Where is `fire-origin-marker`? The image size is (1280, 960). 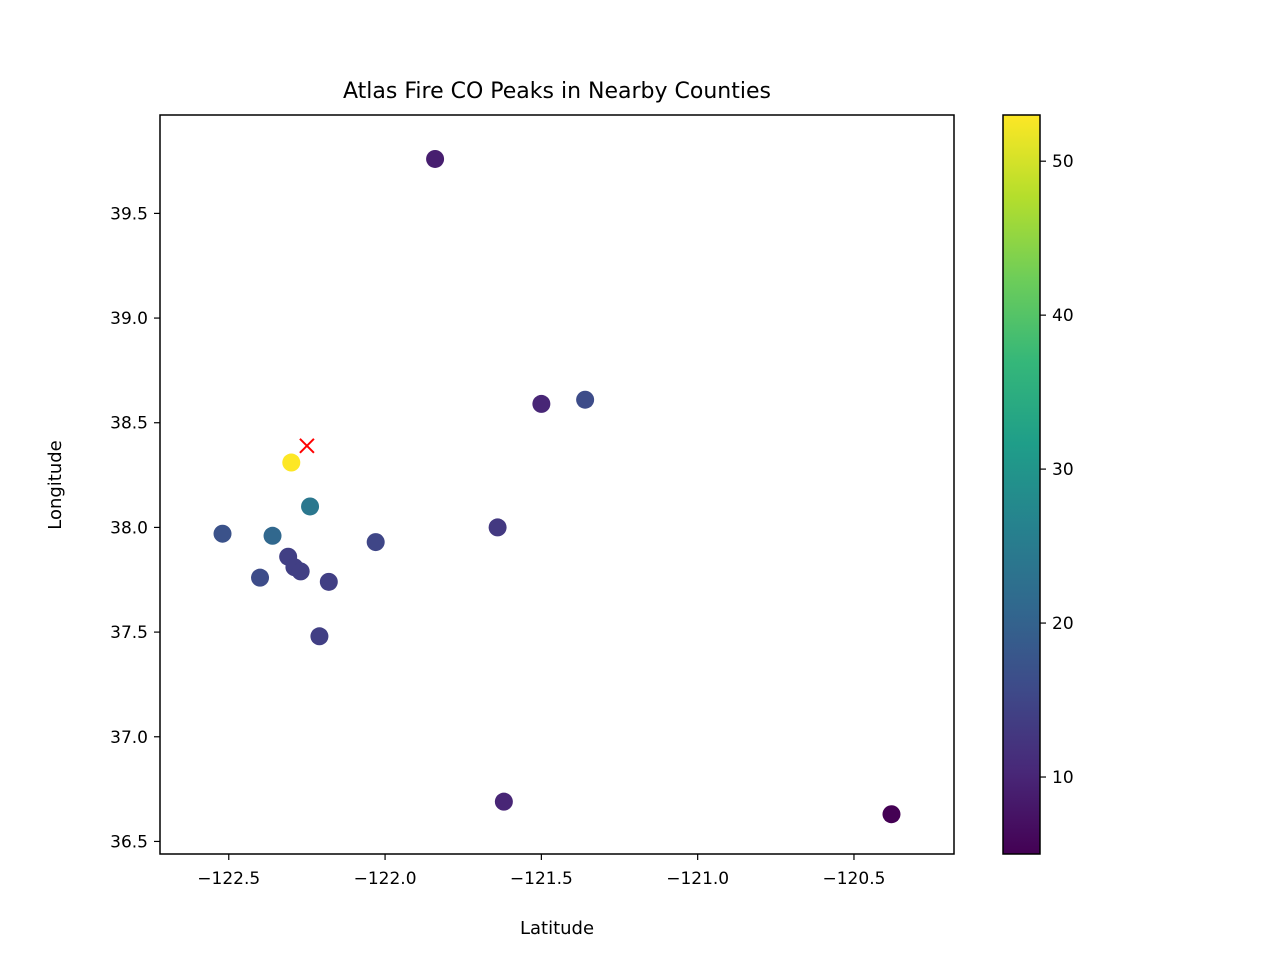
fire-origin-marker is located at coordinates (307, 446).